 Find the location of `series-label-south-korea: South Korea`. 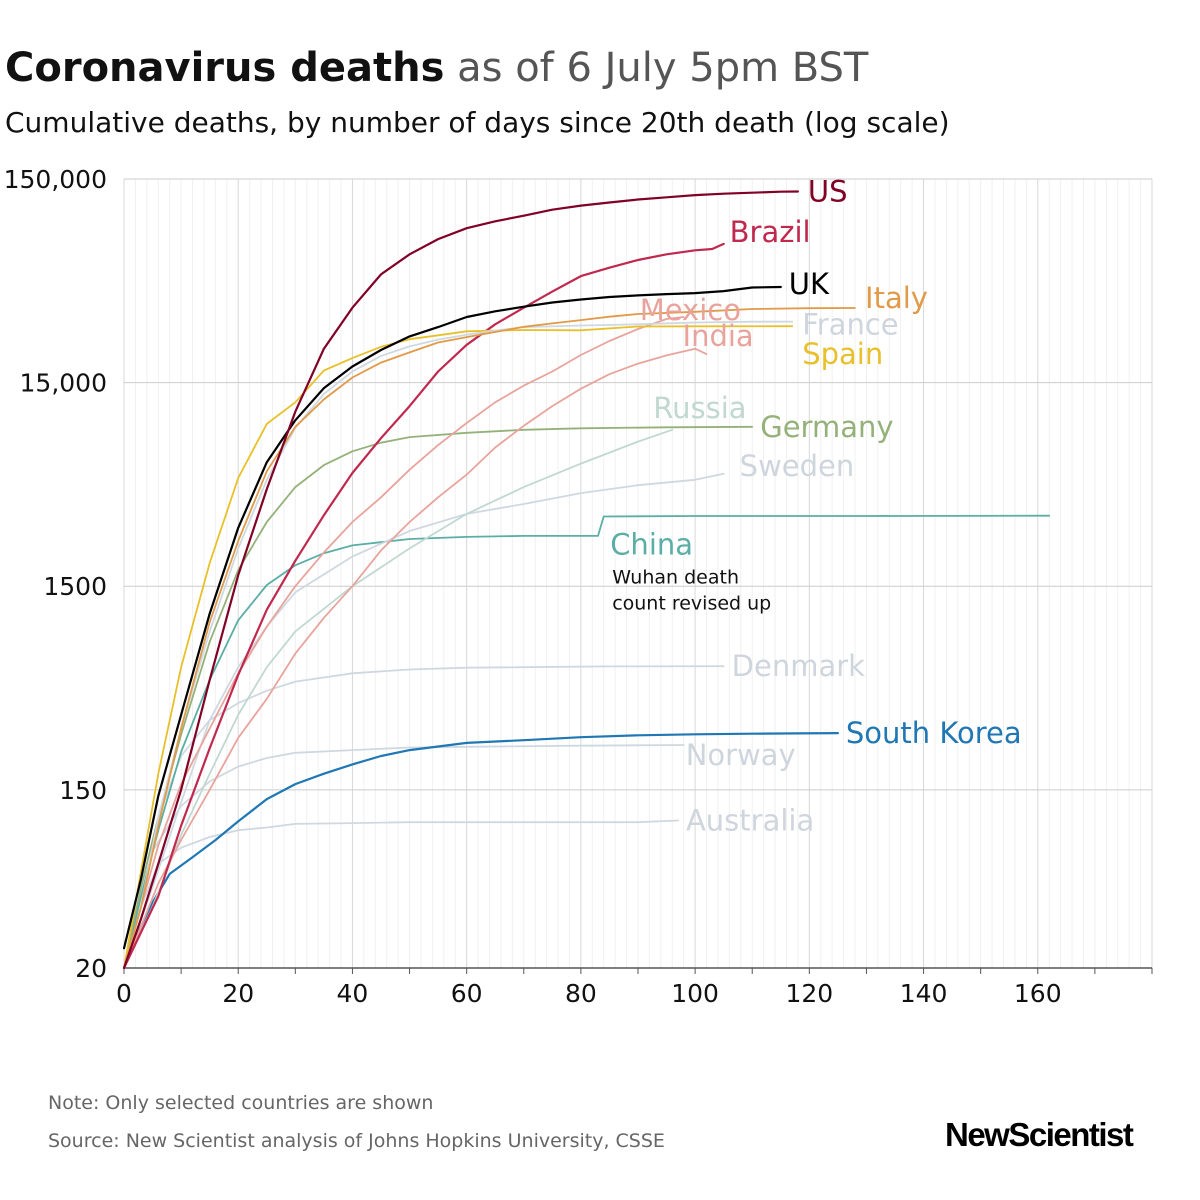

series-label-south-korea: South Korea is located at coordinates (934, 733).